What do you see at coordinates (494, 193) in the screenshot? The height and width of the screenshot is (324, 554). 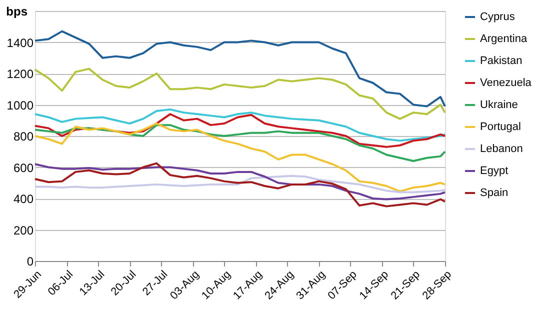 I see `legend-label: Spain` at bounding box center [494, 193].